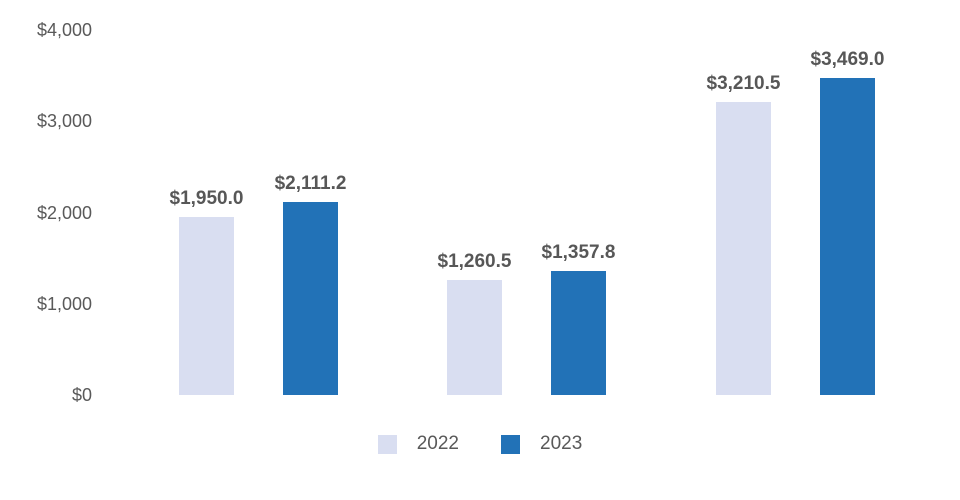 This screenshot has height=500, width=960. I want to click on y-axis-tick-label: $3,000, so click(64, 121).